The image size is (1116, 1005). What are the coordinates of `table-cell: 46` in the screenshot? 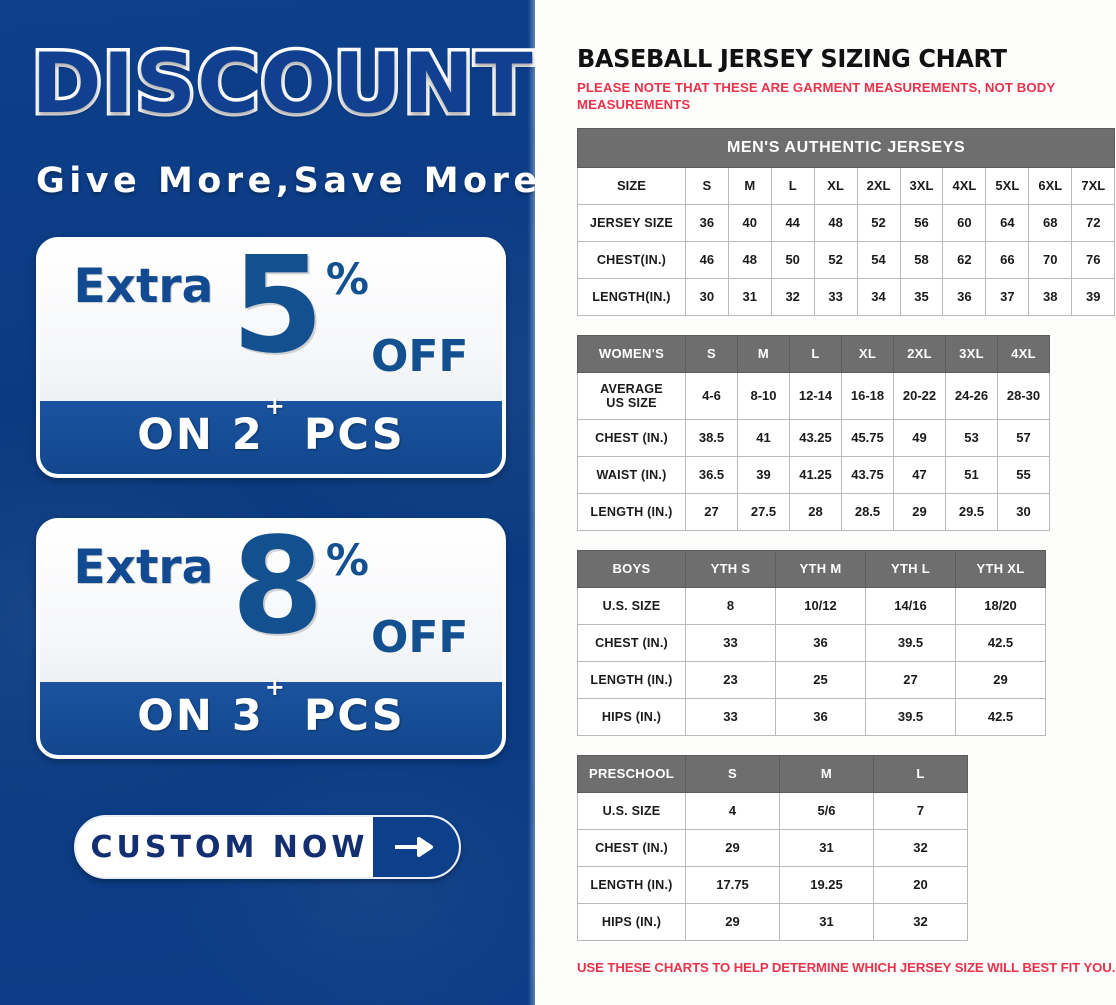 It's located at (706, 259).